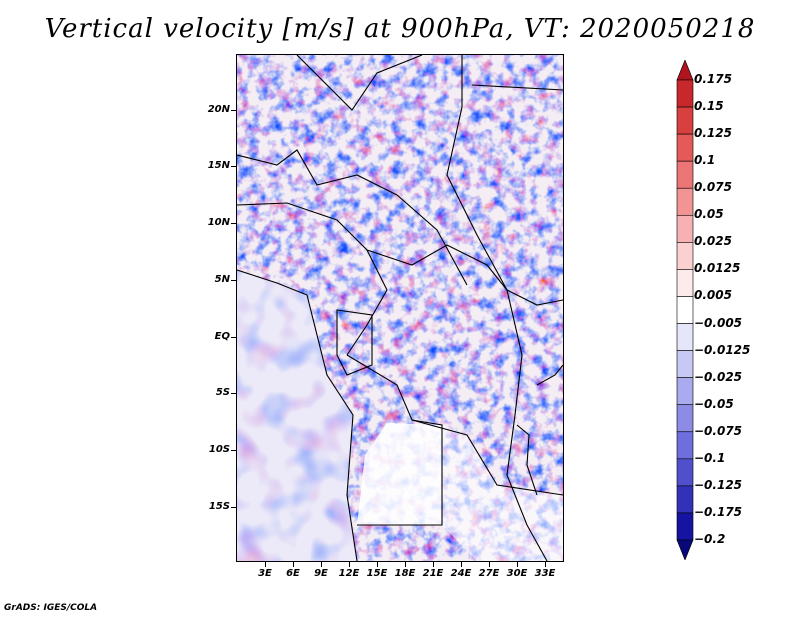 The width and height of the screenshot is (800, 618). Describe the element at coordinates (718, 376) in the screenshot. I see `colorbar-label: −0.025` at that location.